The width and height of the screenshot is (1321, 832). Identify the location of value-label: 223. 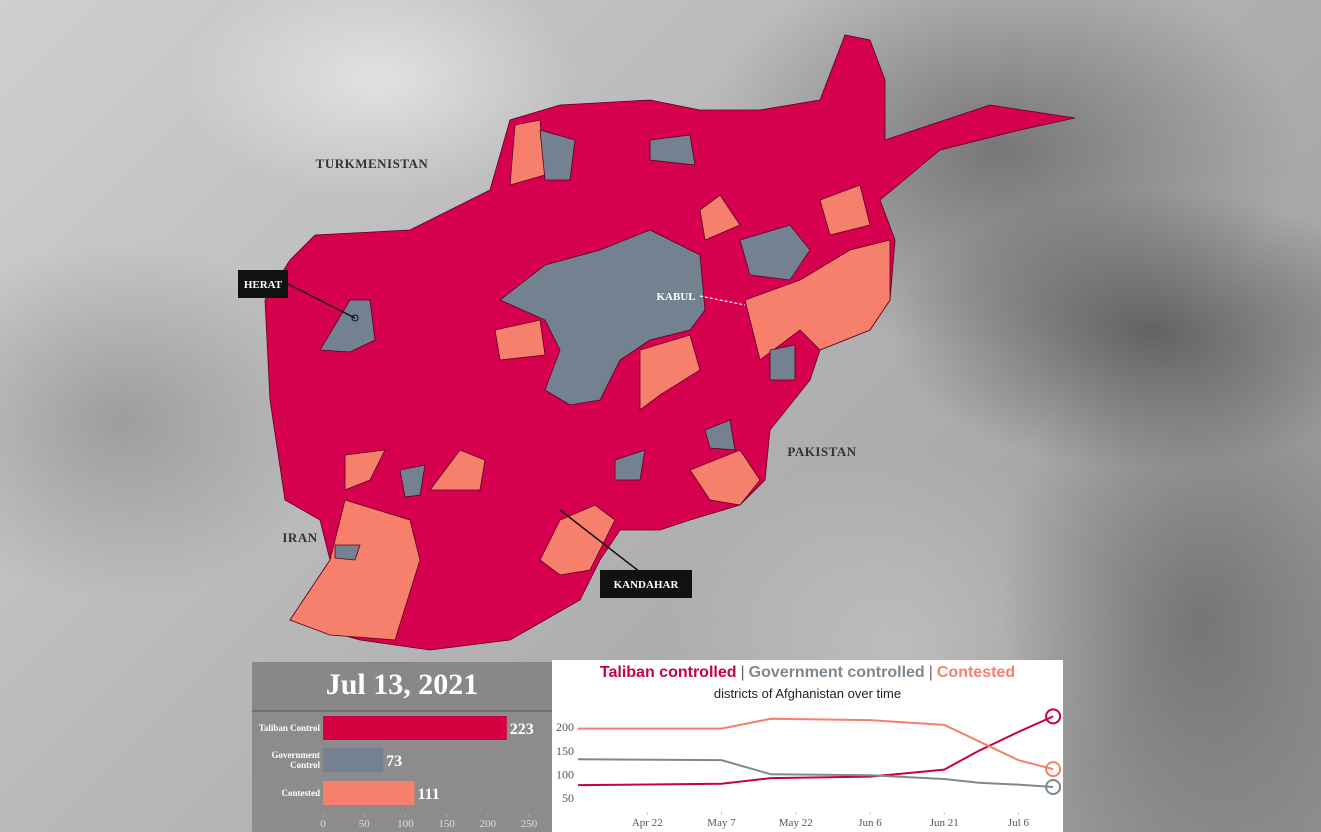
(522, 729).